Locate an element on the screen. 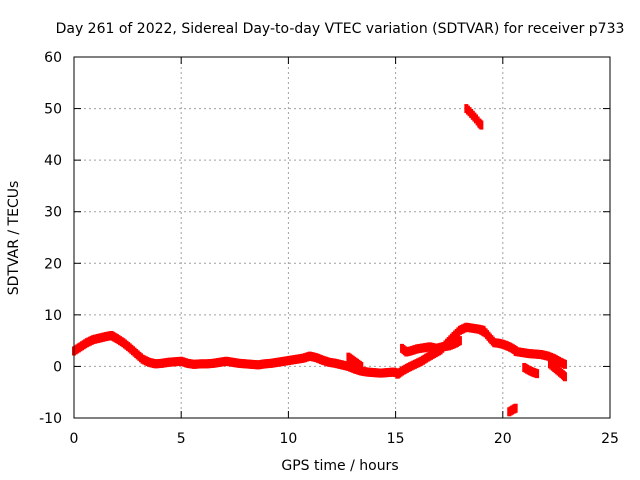  x-tick-label: 25 is located at coordinates (610, 439).